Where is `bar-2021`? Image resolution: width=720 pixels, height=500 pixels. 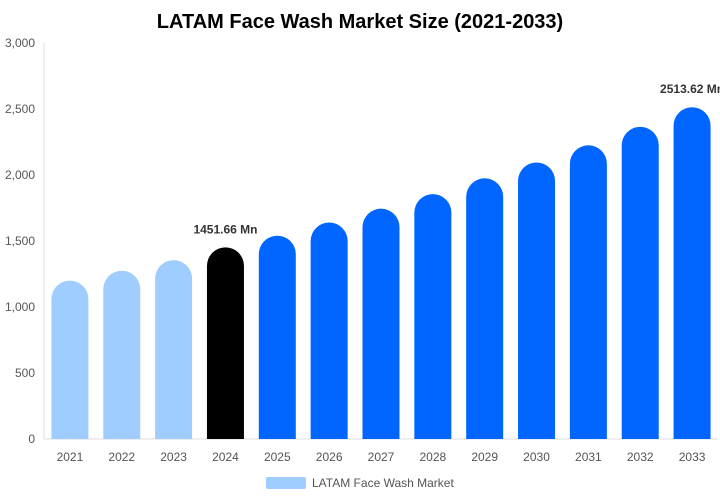 bar-2021 is located at coordinates (70, 359).